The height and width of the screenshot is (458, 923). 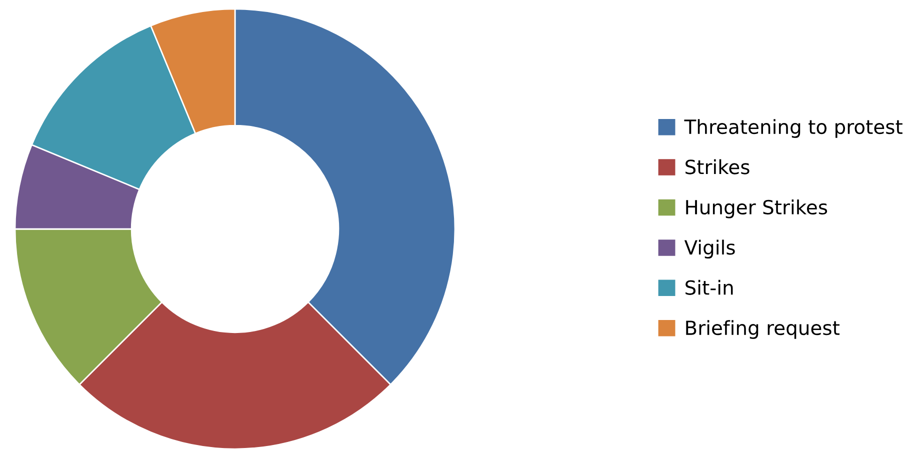 What do you see at coordinates (718, 166) in the screenshot?
I see `legend-label: Strikes` at bounding box center [718, 166].